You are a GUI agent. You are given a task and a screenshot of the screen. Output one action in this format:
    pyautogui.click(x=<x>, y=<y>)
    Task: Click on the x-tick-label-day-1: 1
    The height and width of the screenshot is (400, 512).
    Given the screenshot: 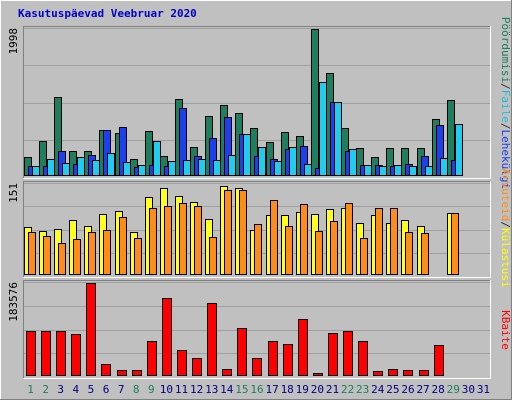 What is the action you would take?
    pyautogui.click(x=30, y=389)
    